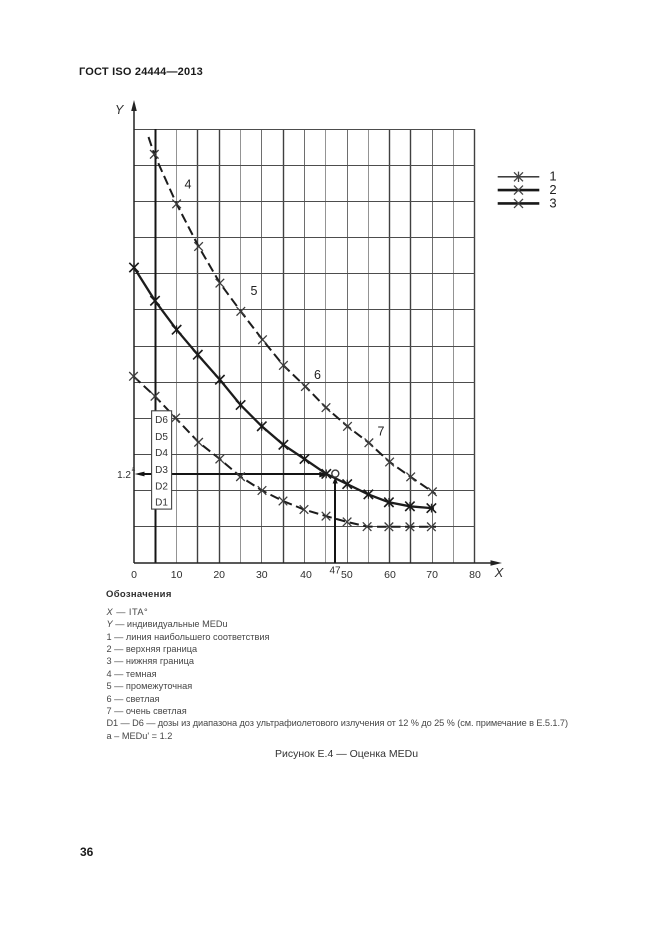 This screenshot has height=935, width=661. Describe the element at coordinates (120, 110) in the screenshot. I see `svg-text: Y` at that location.